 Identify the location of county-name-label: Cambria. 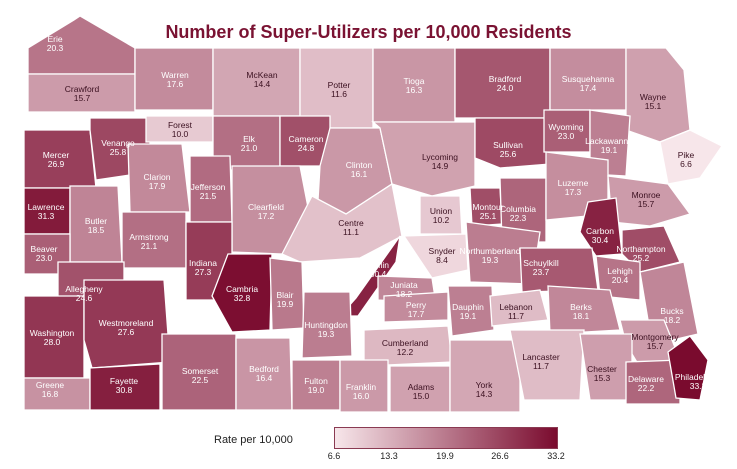
(242, 289).